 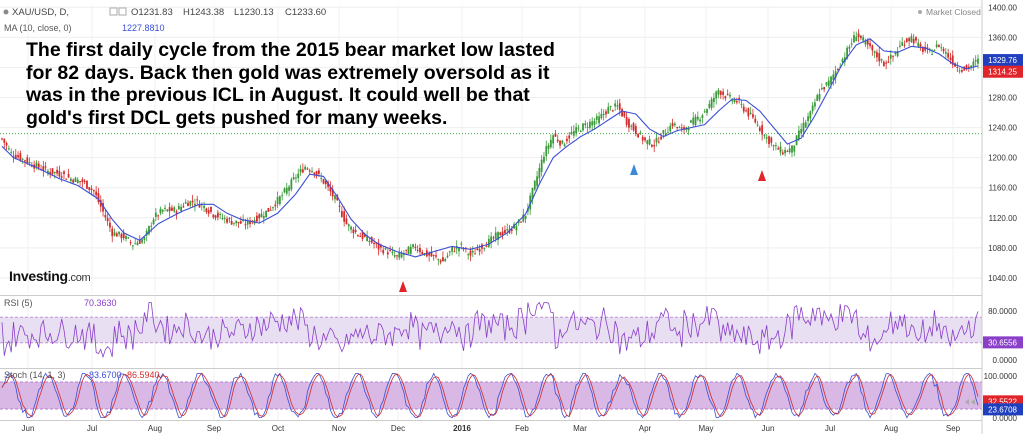 I want to click on scroll-right-icon, so click(x=970, y=402).